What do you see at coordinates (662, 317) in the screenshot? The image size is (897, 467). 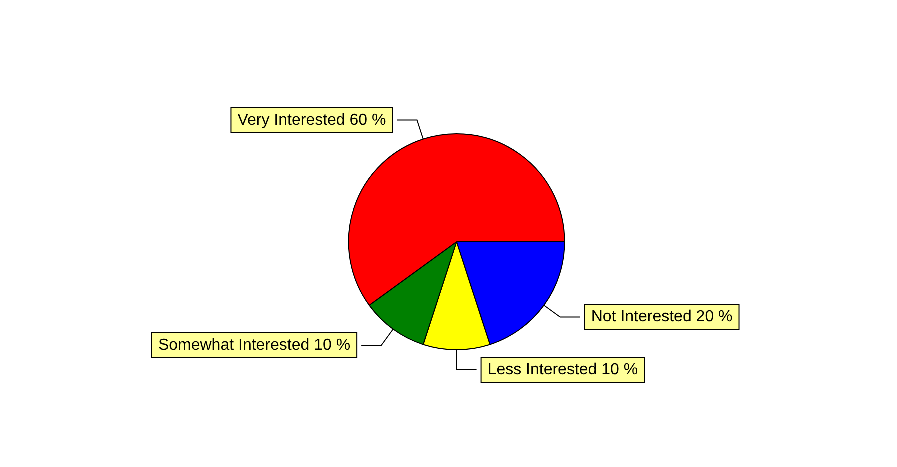 I see `slice-label: Not Interested 20 %` at bounding box center [662, 317].